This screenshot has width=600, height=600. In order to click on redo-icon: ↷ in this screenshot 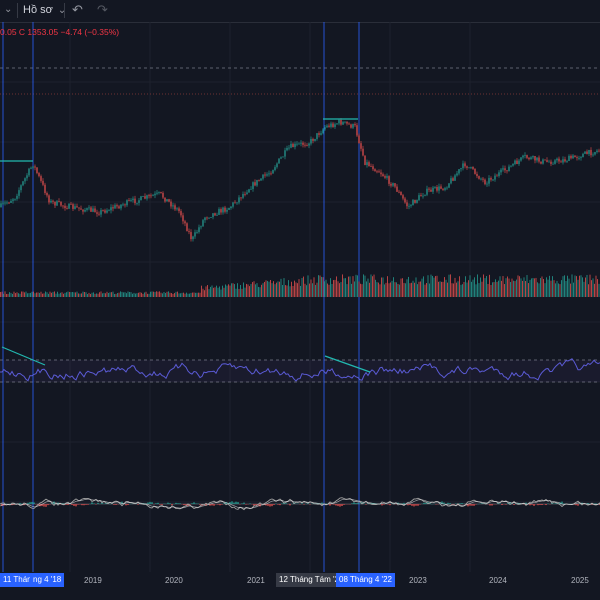, I will do `click(102, 9)`.